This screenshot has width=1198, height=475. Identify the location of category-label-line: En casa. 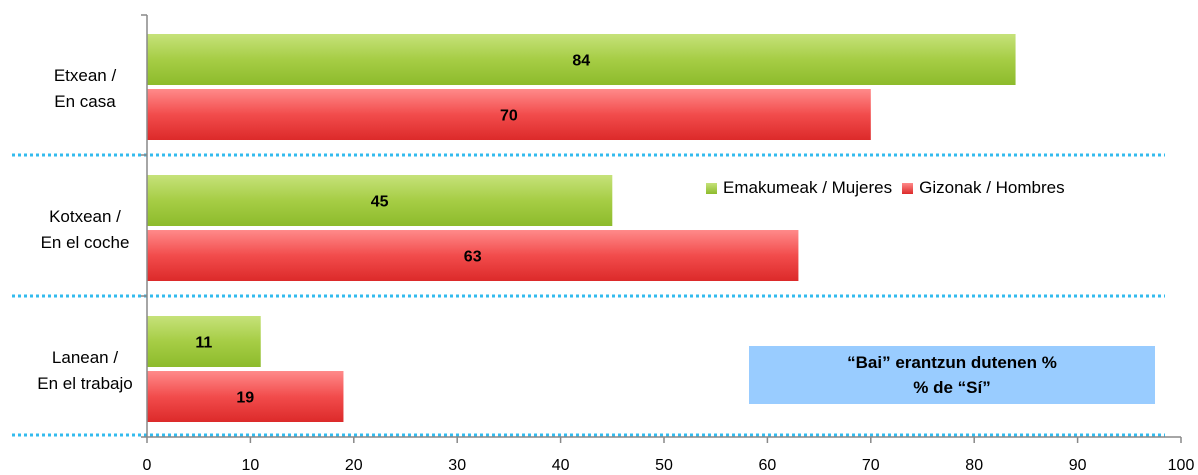
(85, 101).